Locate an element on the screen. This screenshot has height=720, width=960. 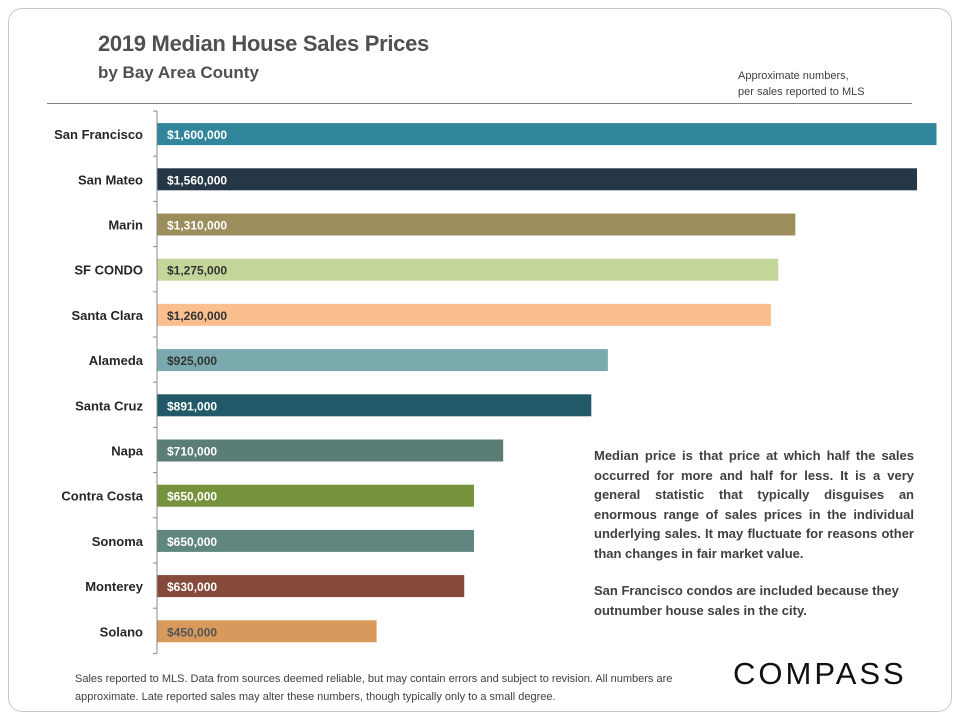
category-label: Santa Clara is located at coordinates (107, 315).